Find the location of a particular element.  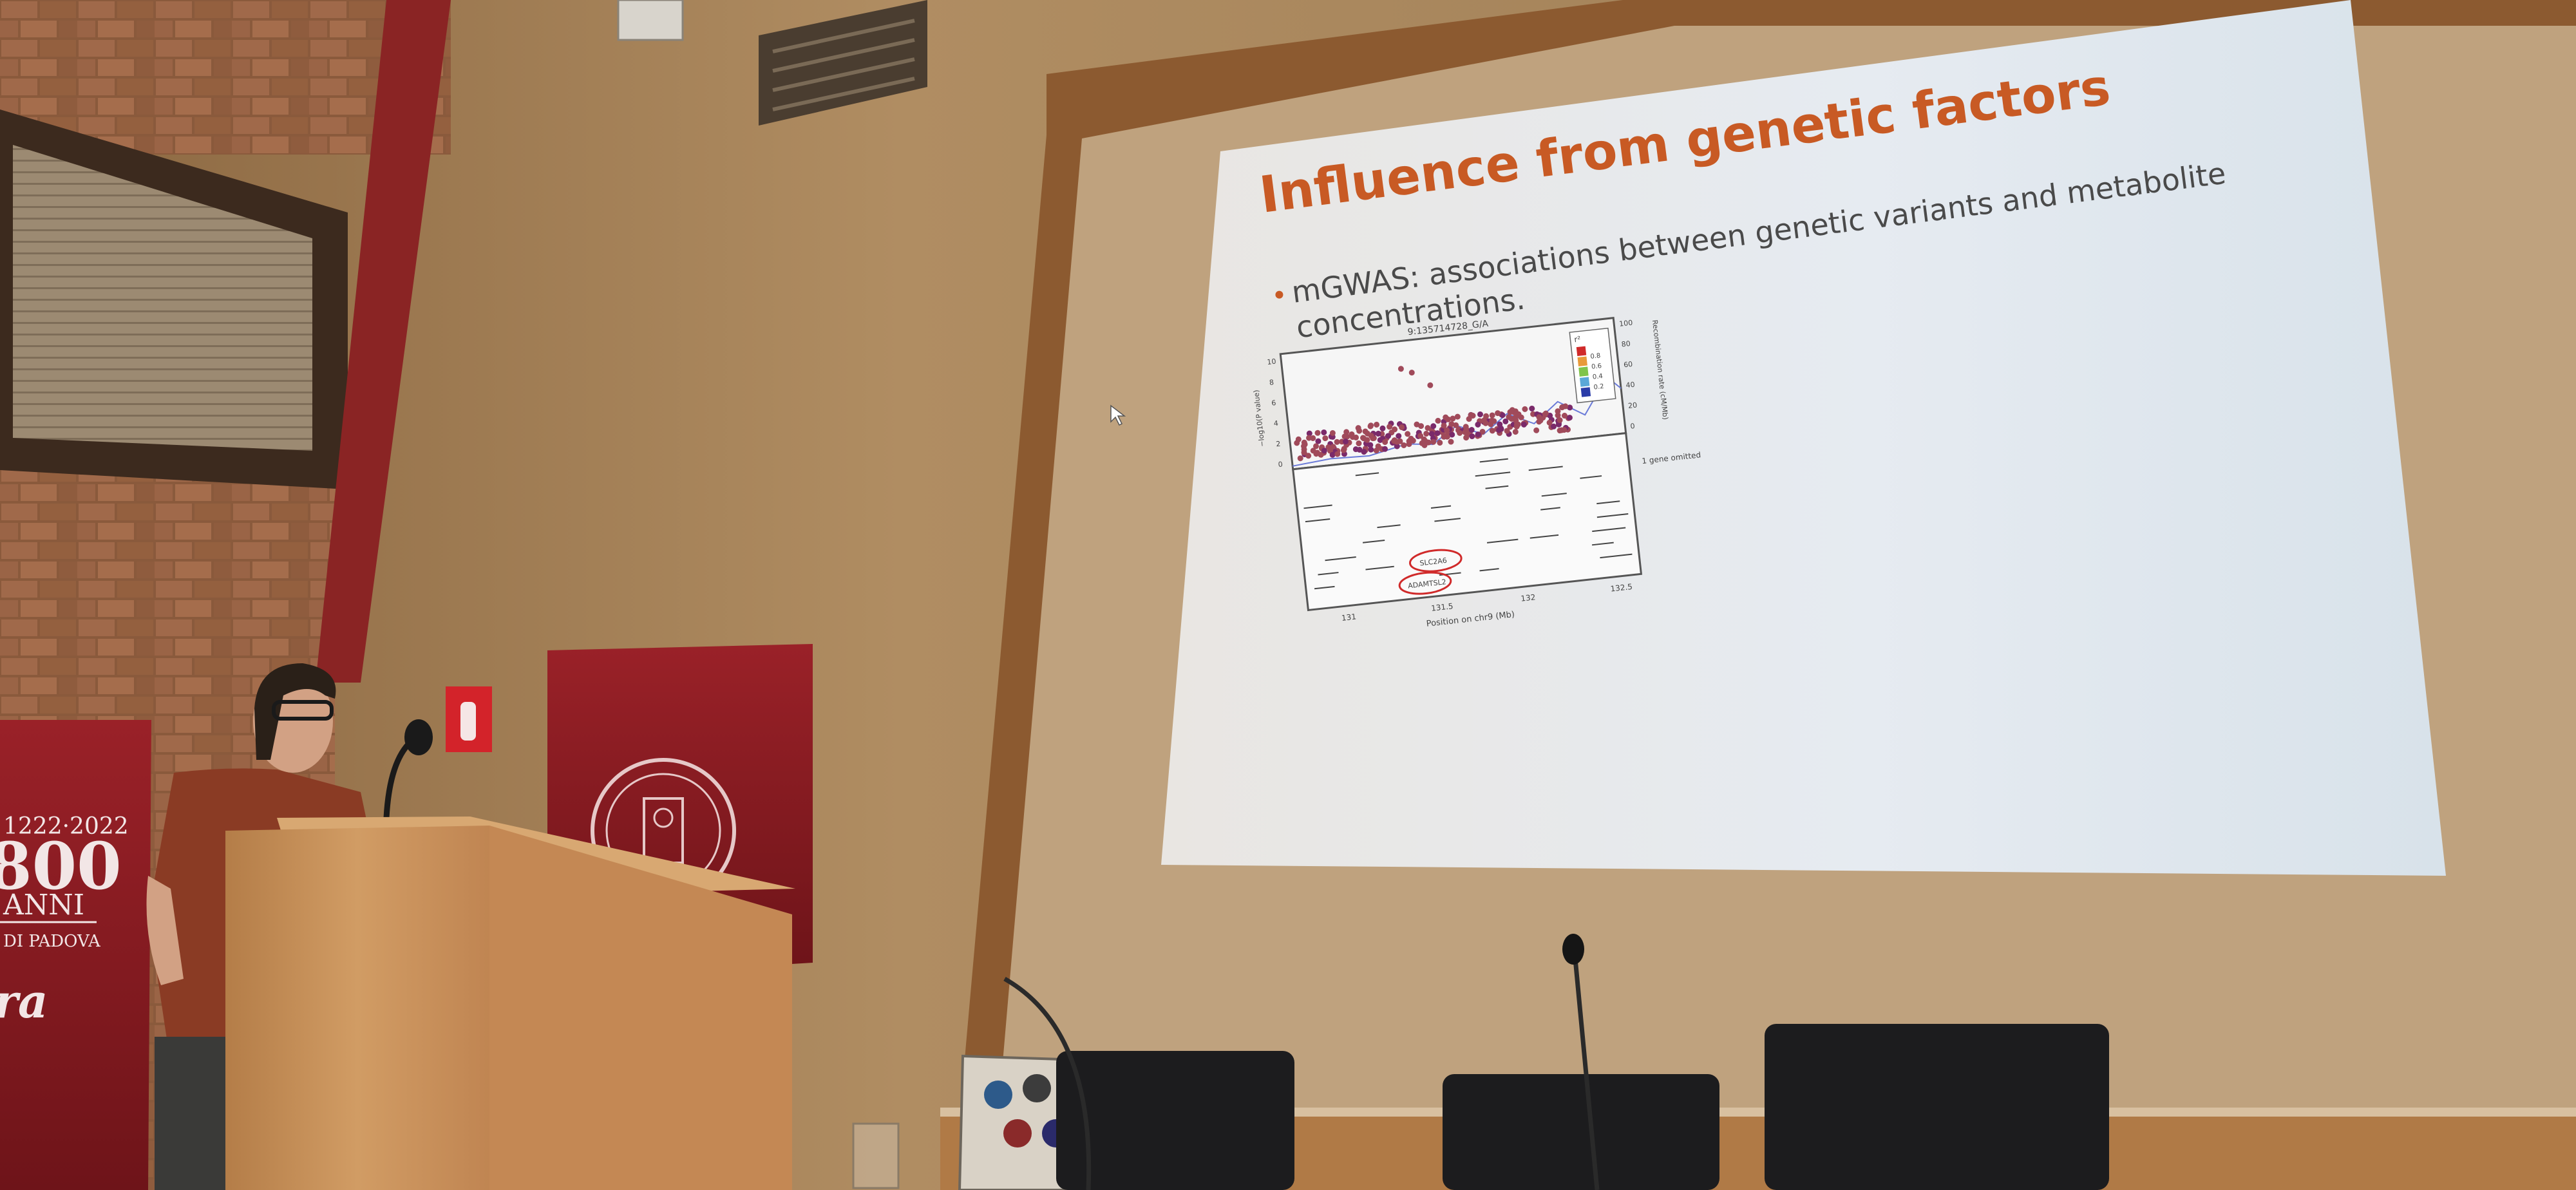

window-blinds is located at coordinates (163, 298).